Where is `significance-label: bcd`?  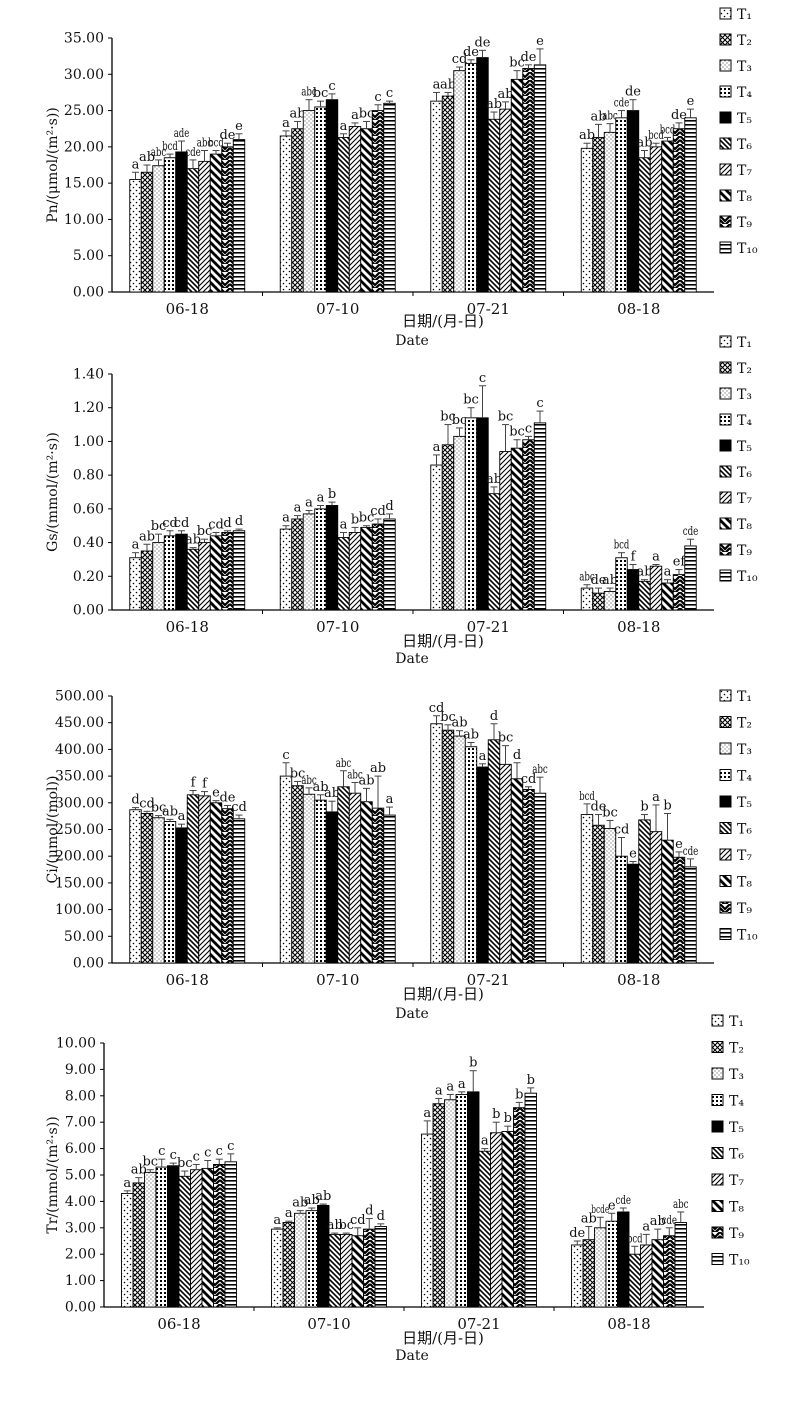
significance-label: bcd is located at coordinates (668, 129).